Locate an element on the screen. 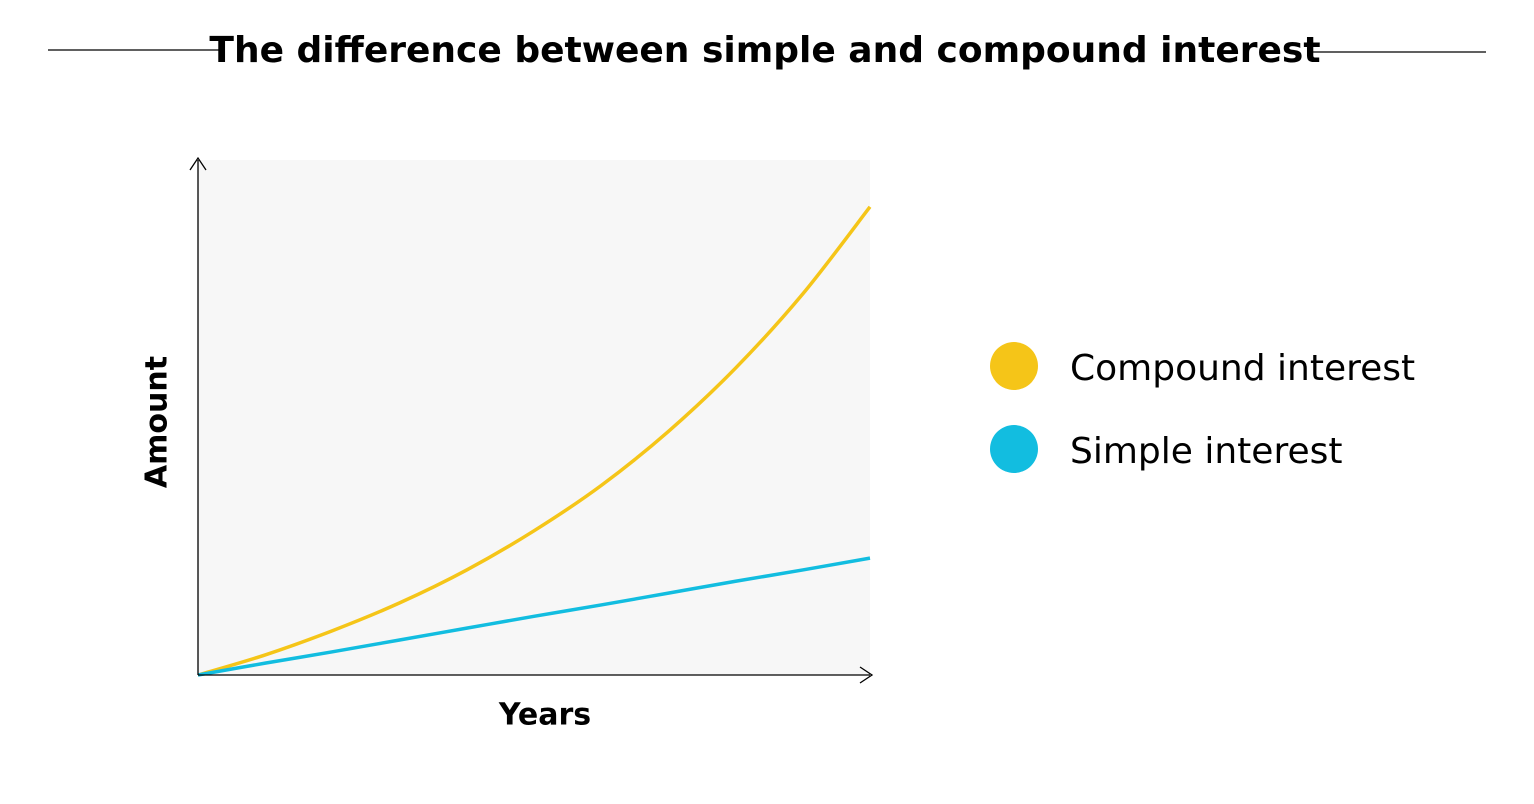 This screenshot has width=1534, height=804. series-line is located at coordinates (534, 616).